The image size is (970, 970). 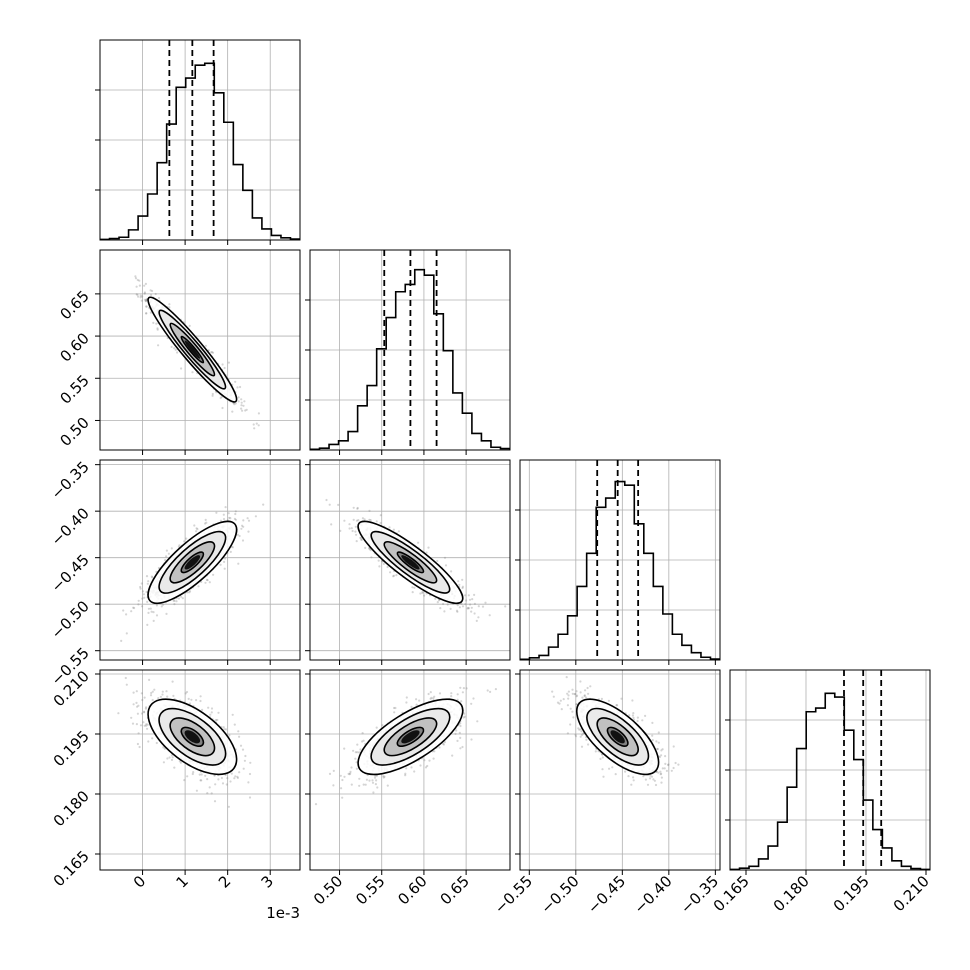 I want to click on density-peak, so click(x=410, y=562).